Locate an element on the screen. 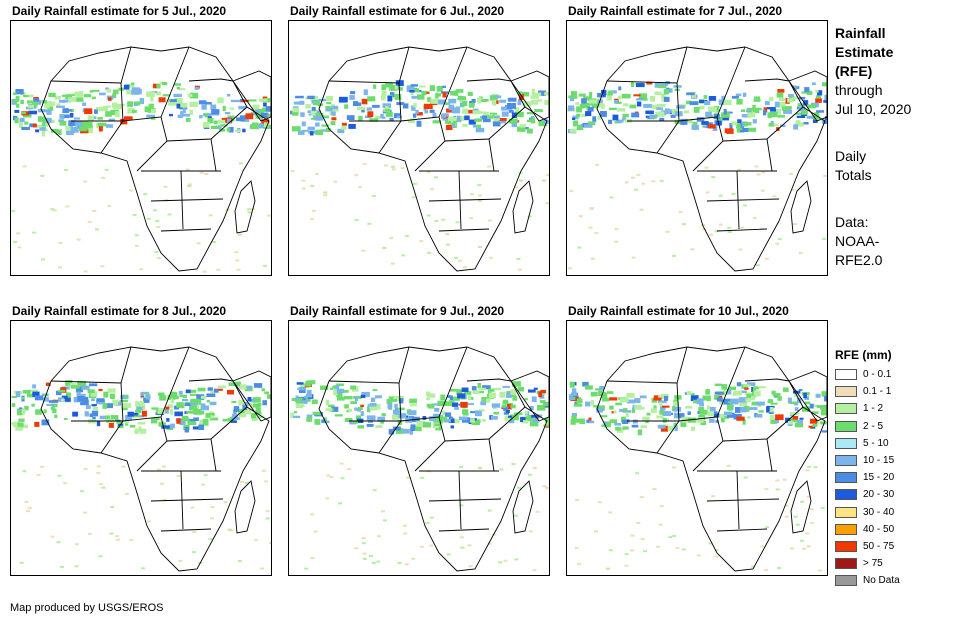 This screenshot has width=967, height=626. legend-item: 0.1 - 1 is located at coordinates (900, 391).